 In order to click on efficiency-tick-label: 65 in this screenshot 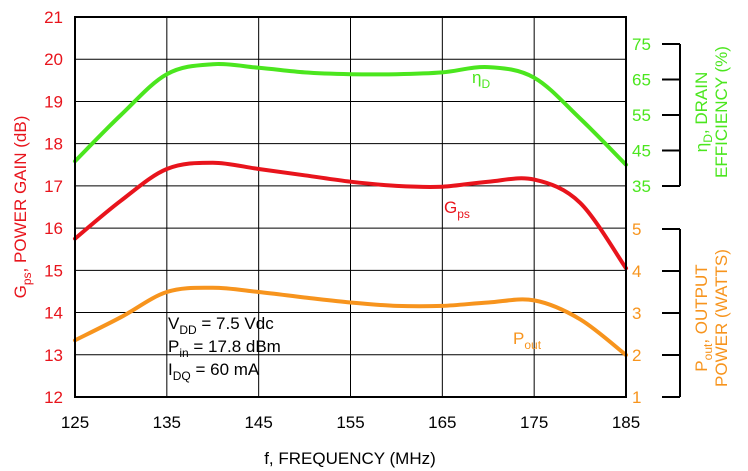, I will do `click(641, 80)`.